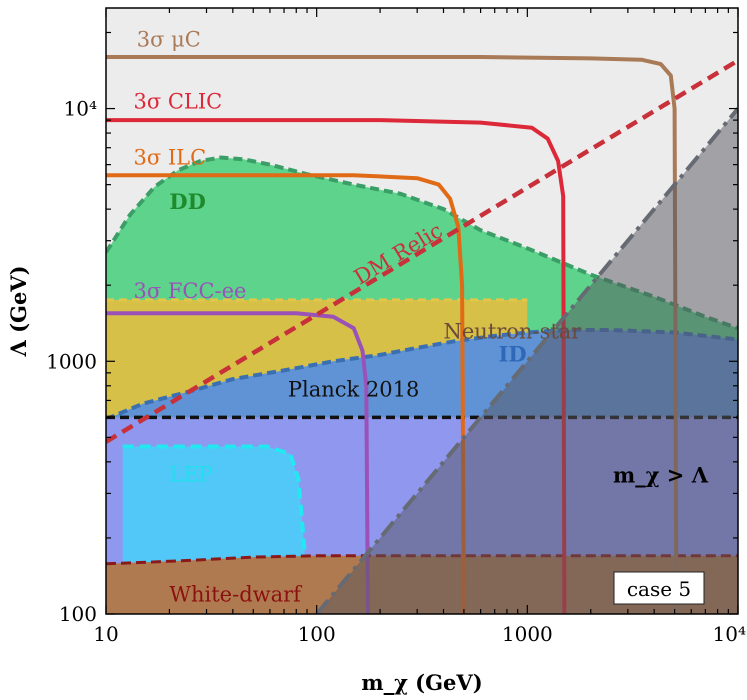 The height and width of the screenshot is (700, 747). Describe the element at coordinates (18, 311) in the screenshot. I see `y-axis-title: Λ (GeV)` at that location.